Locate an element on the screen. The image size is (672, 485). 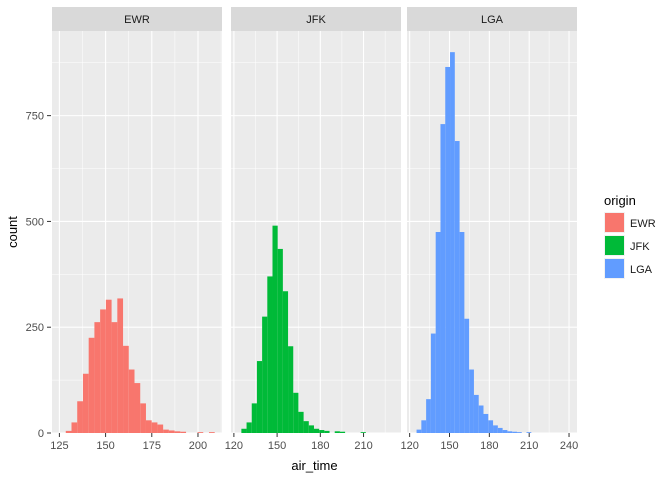
legend-label-ewr: EWR is located at coordinates (643, 224).